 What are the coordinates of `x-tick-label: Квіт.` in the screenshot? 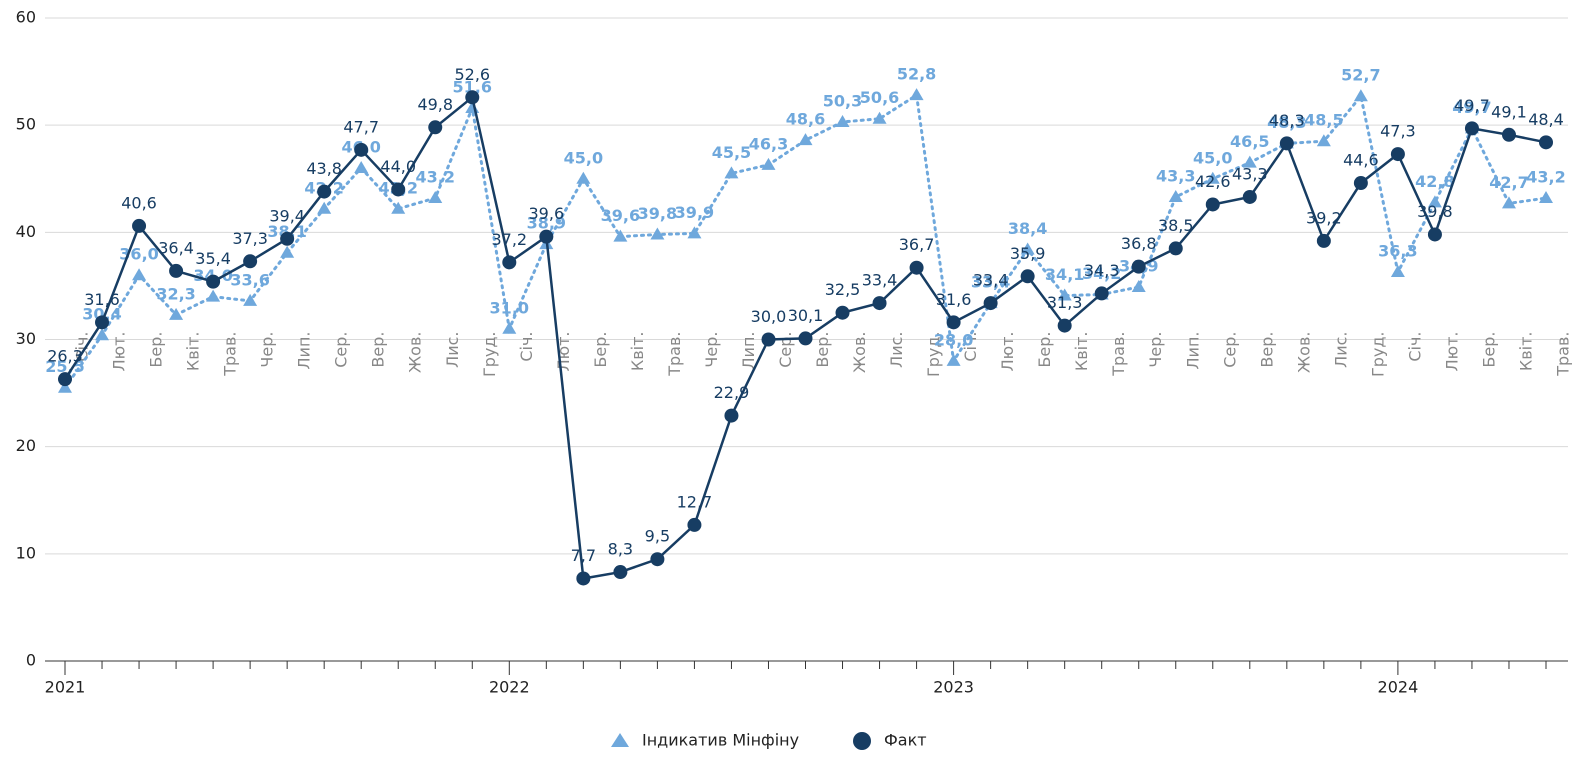 It's located at (637, 352).